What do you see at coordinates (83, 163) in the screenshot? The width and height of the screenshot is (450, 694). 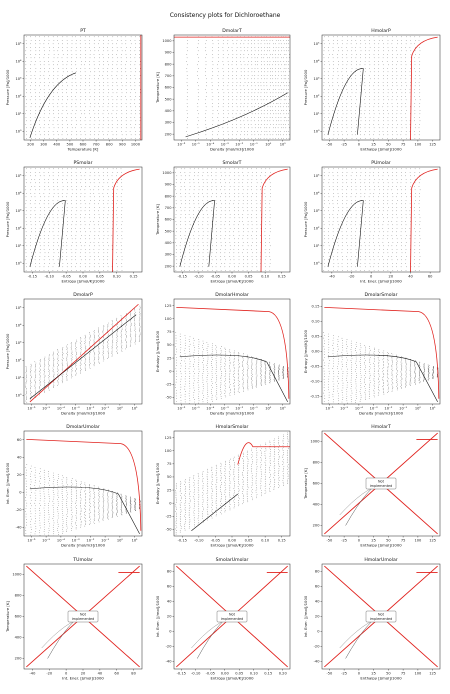 I see `subplot-title: PSmolar` at bounding box center [83, 163].